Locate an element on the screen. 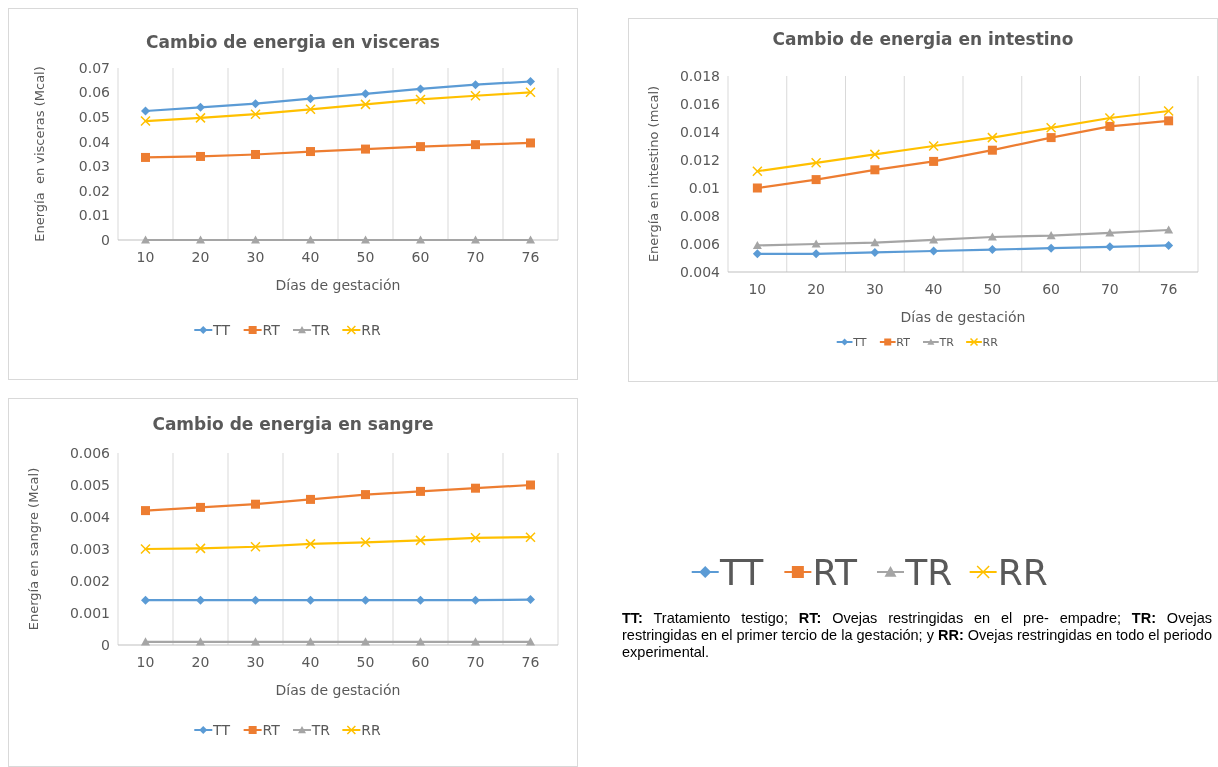  legend-label: TT is located at coordinates (741, 572).